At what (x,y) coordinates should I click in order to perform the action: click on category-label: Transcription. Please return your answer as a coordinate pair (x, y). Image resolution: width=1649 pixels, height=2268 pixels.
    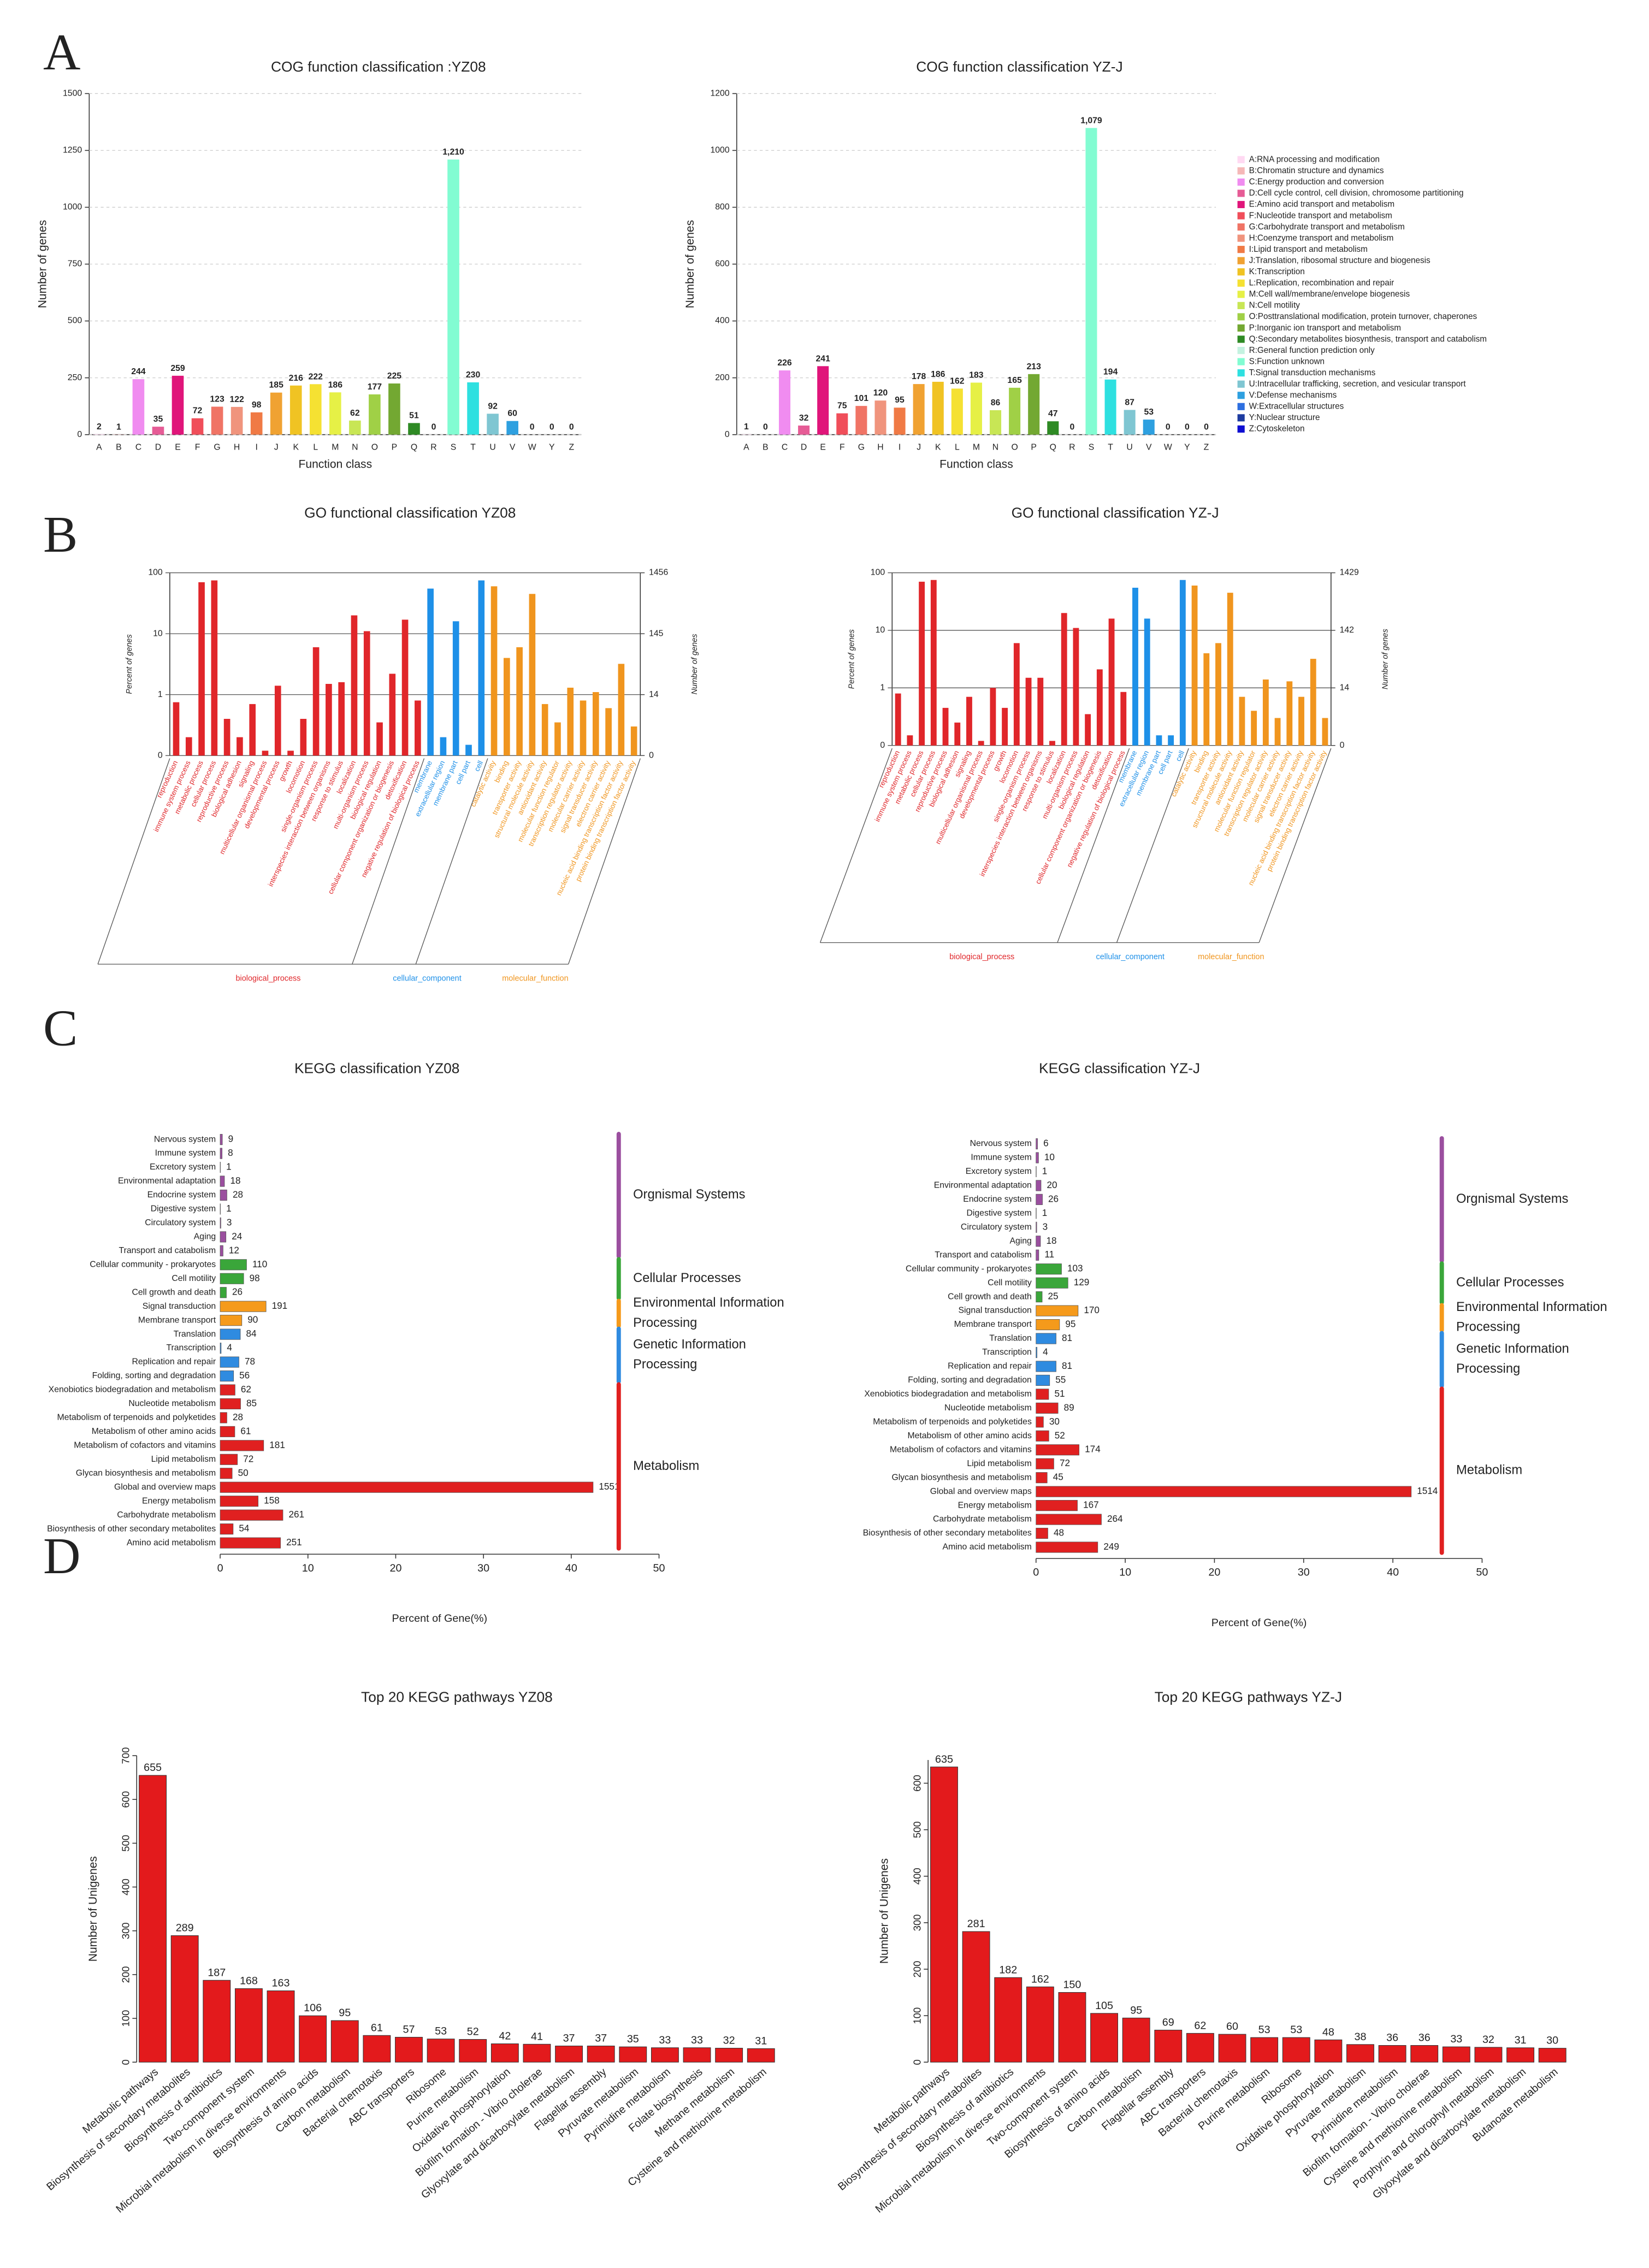
    Looking at the image, I should click on (1007, 1352).